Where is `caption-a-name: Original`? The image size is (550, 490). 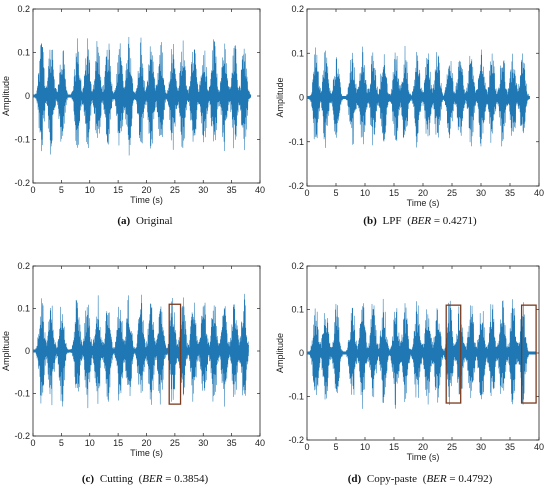 caption-a-name: Original is located at coordinates (154, 221).